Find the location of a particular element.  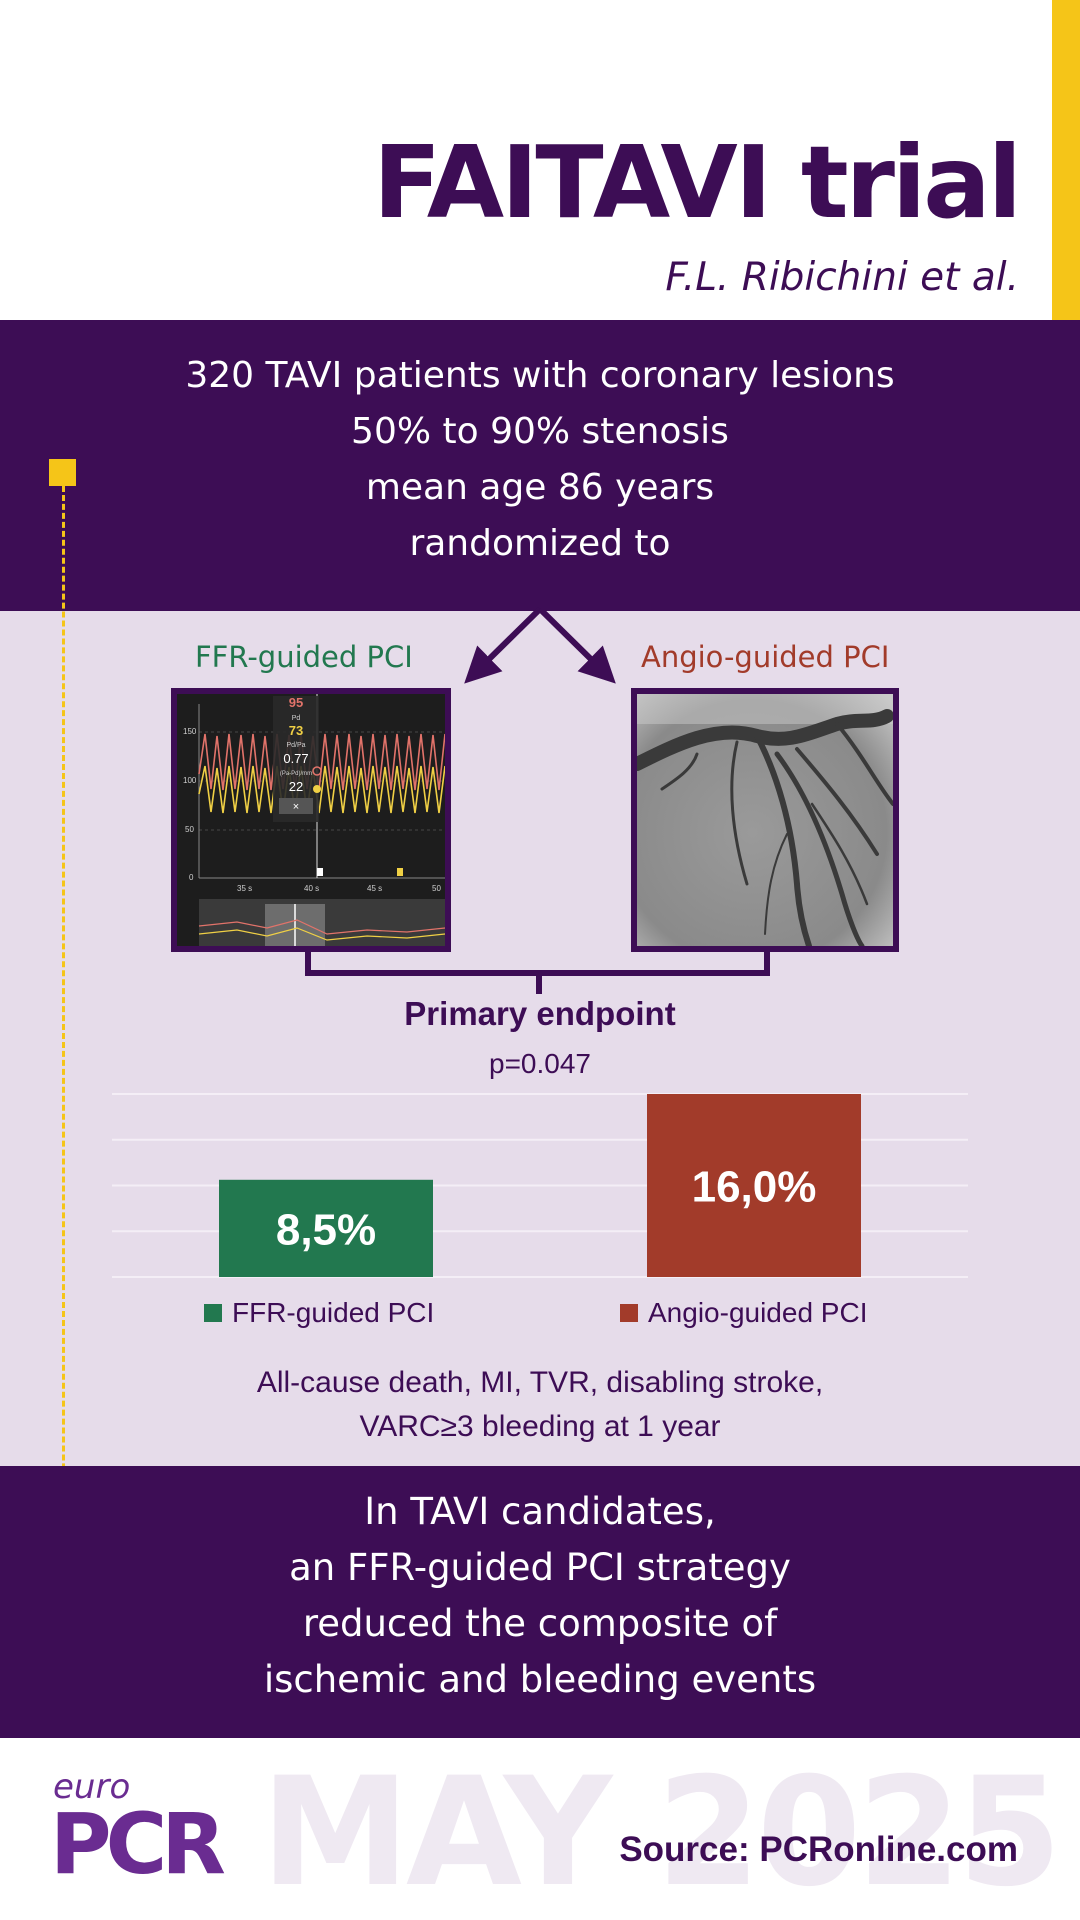

population-line: mean age 86 years is located at coordinates (540, 487).